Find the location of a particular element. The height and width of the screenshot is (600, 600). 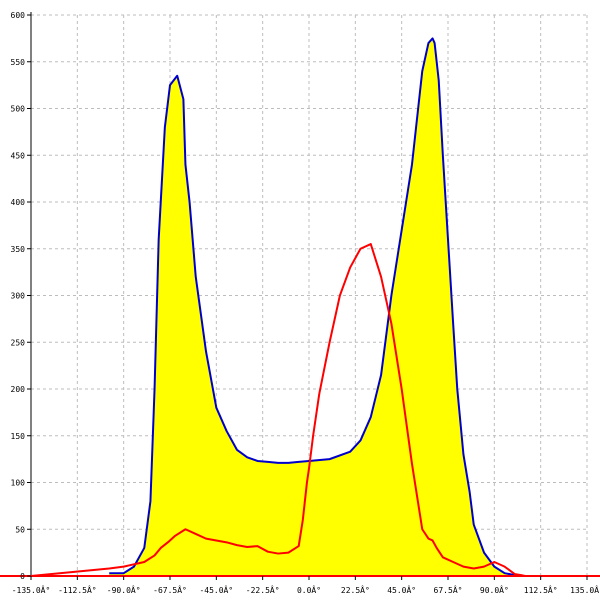

y-tick-label: 300 is located at coordinates (18, 296).